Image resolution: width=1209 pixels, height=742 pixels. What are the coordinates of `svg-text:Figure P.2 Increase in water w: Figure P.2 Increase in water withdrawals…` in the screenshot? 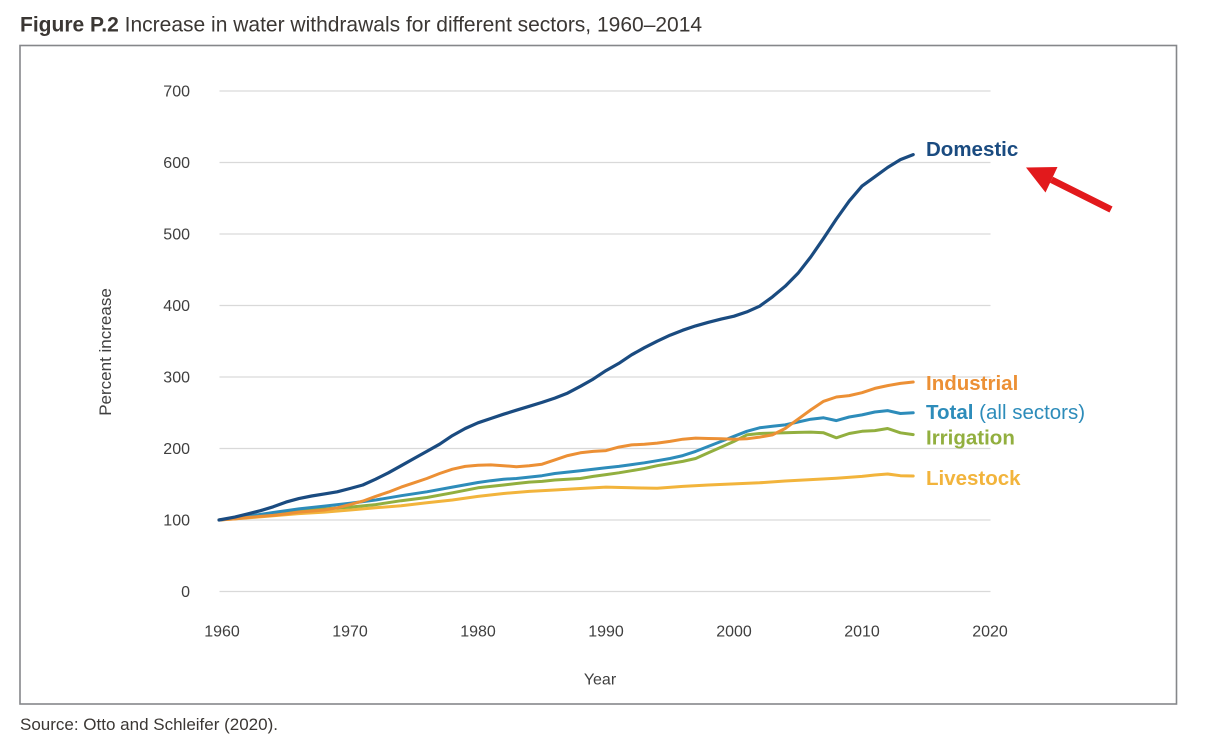 It's located at (361, 25).